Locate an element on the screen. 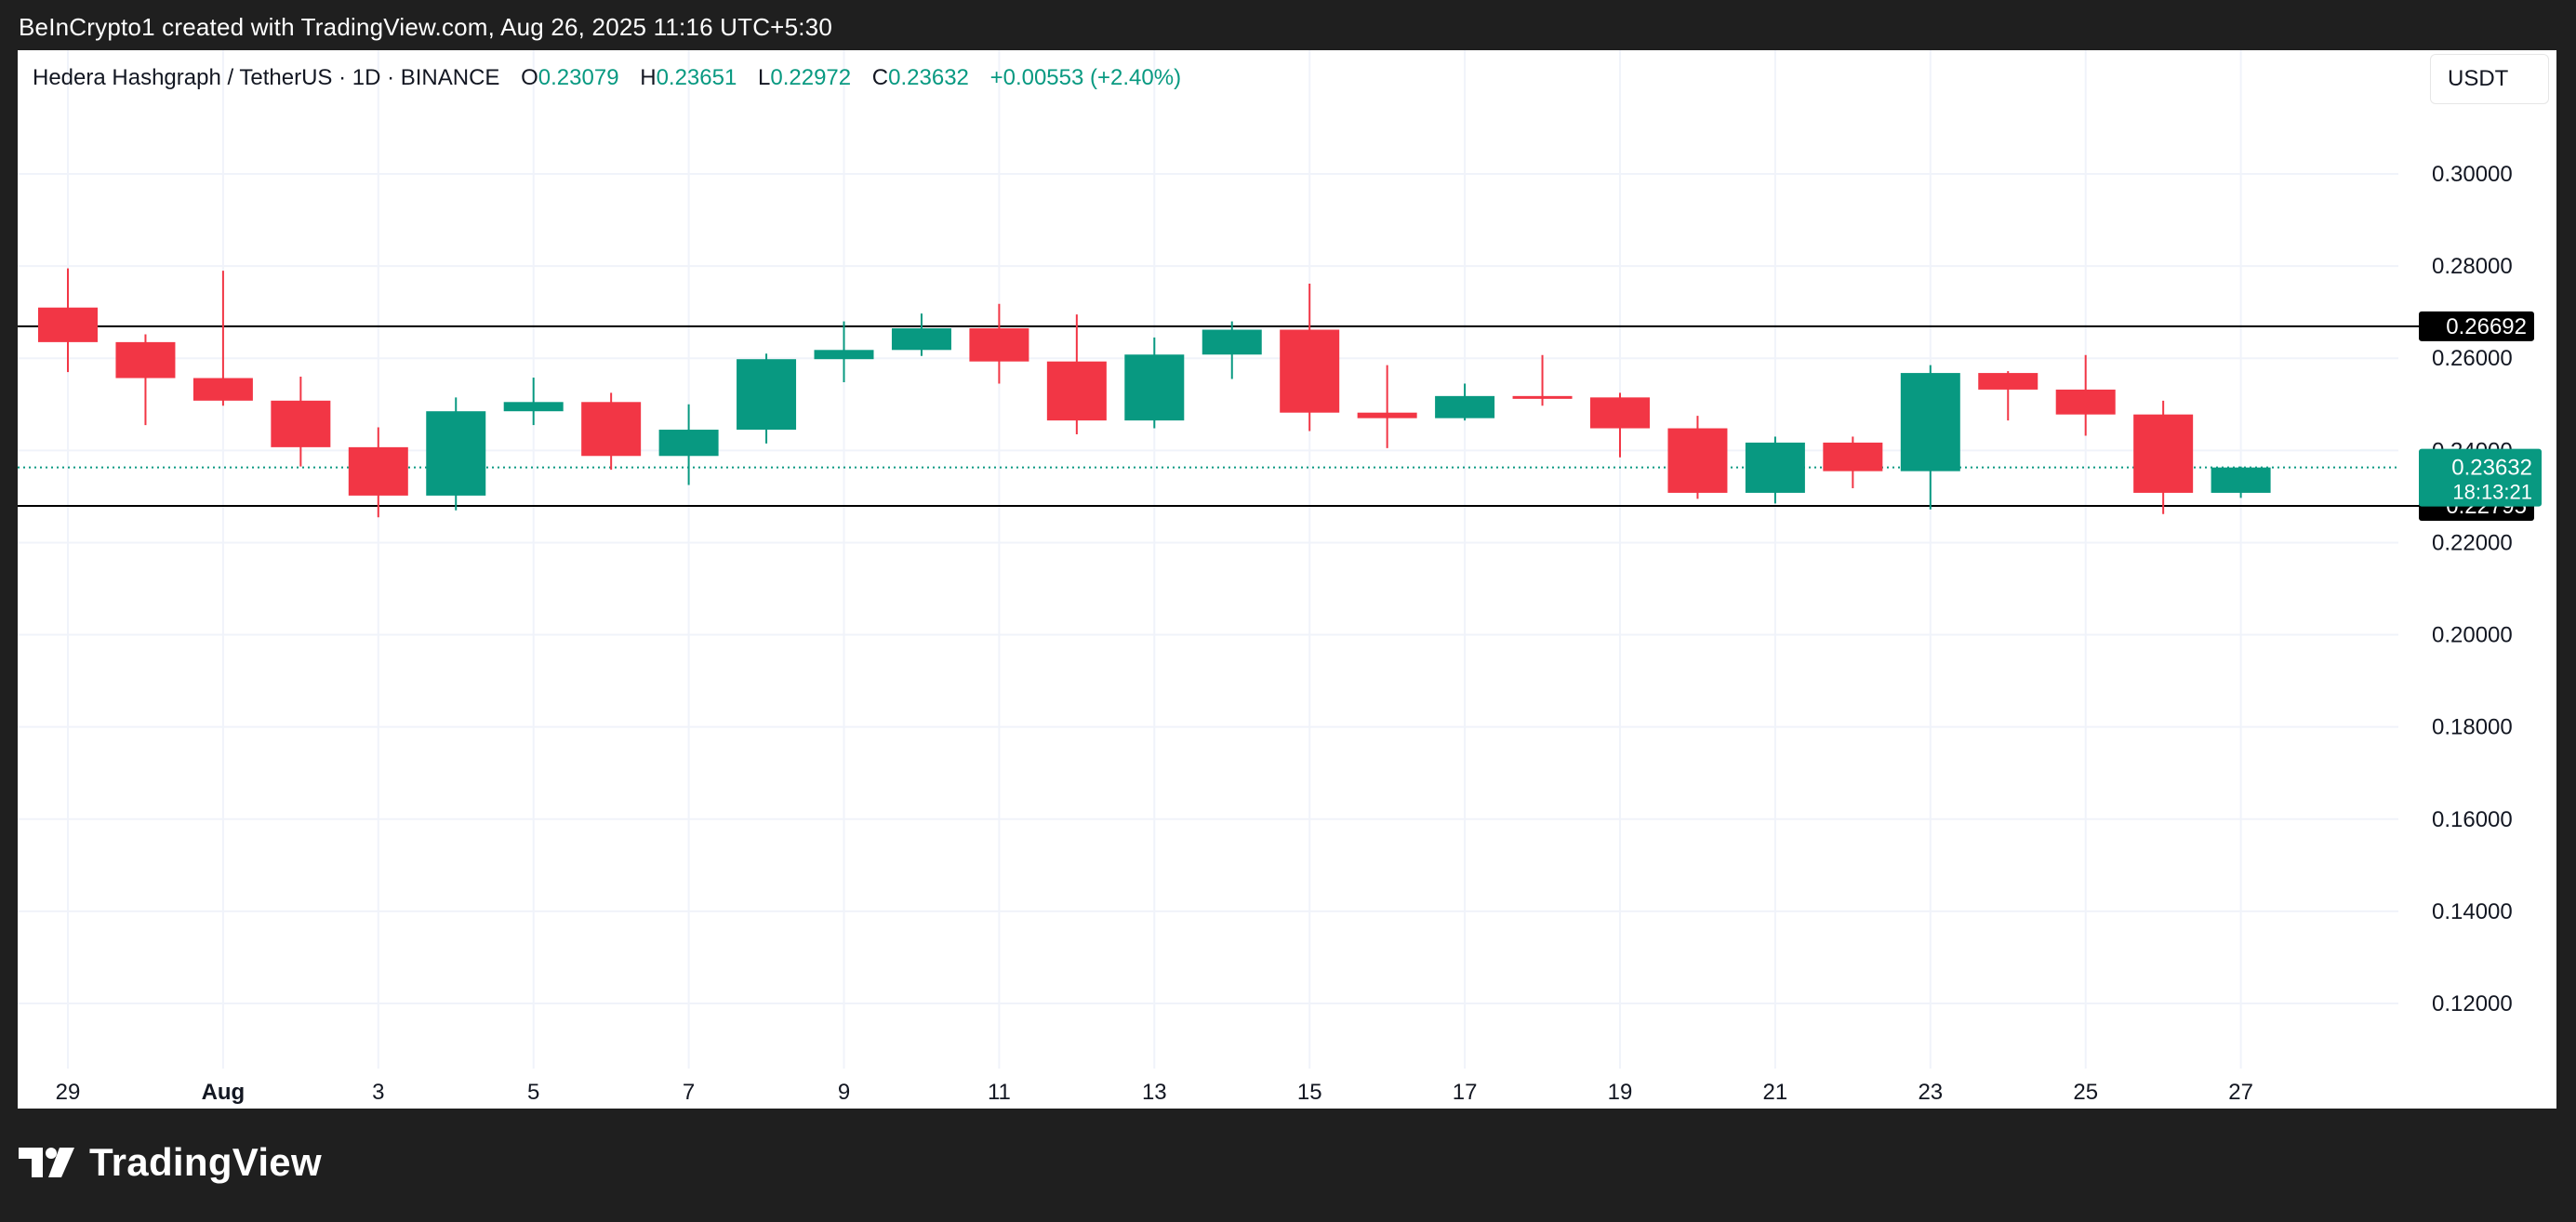 This screenshot has width=2576, height=1222. high-label: H is located at coordinates (648, 78).